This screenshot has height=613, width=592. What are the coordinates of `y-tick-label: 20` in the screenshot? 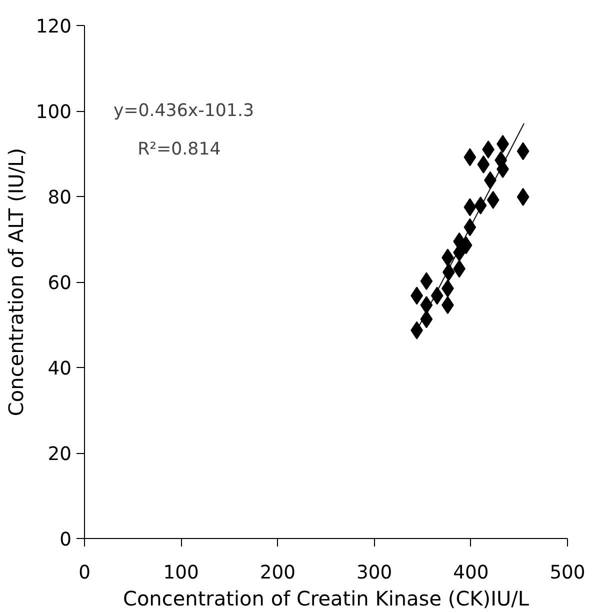 It's located at (60, 454).